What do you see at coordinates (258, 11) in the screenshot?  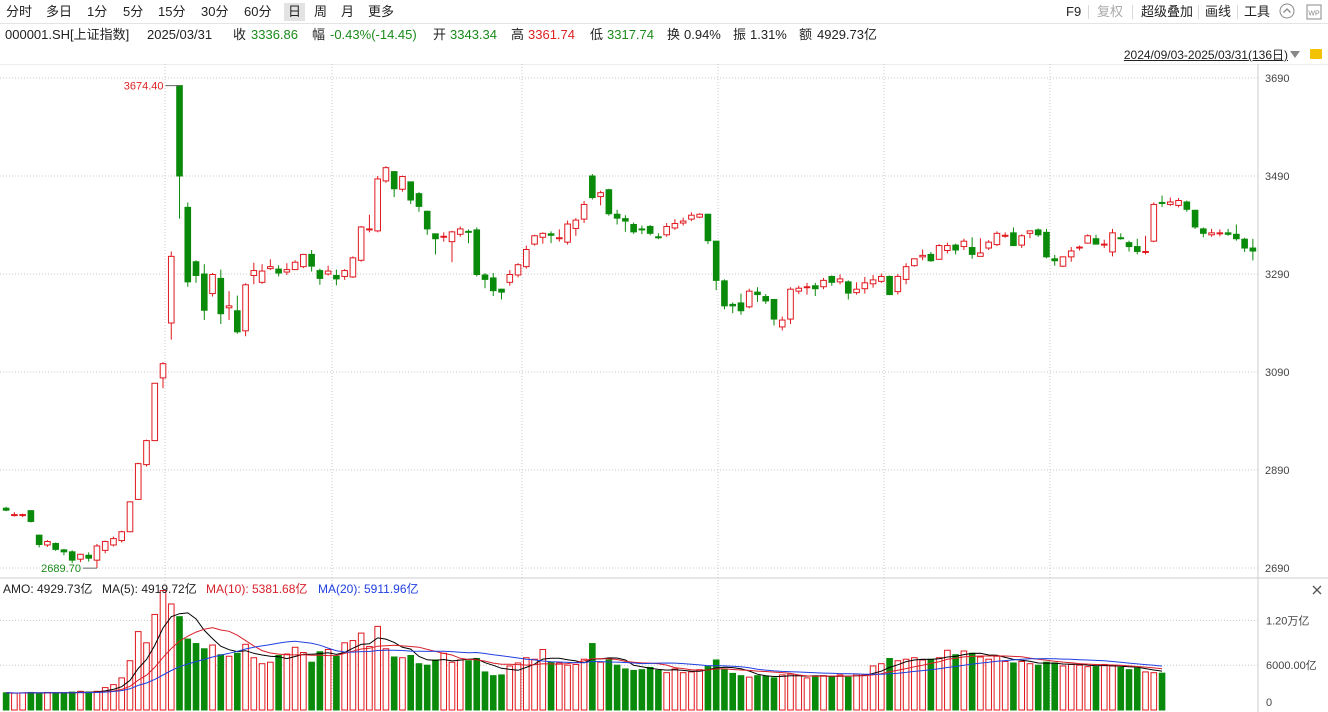 I see `period-60min: 60分` at bounding box center [258, 11].